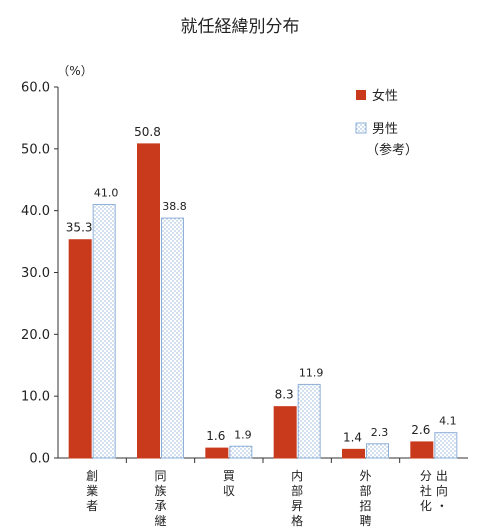 The image size is (480, 530). I want to click on data-label-female-2: 1.6, so click(215, 436).